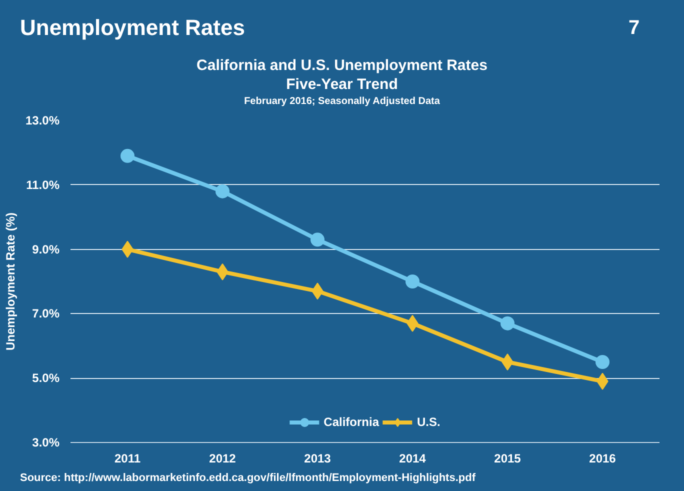 This screenshot has width=684, height=491. Describe the element at coordinates (46, 313) in the screenshot. I see `y-tick-label: 7.0%` at that location.